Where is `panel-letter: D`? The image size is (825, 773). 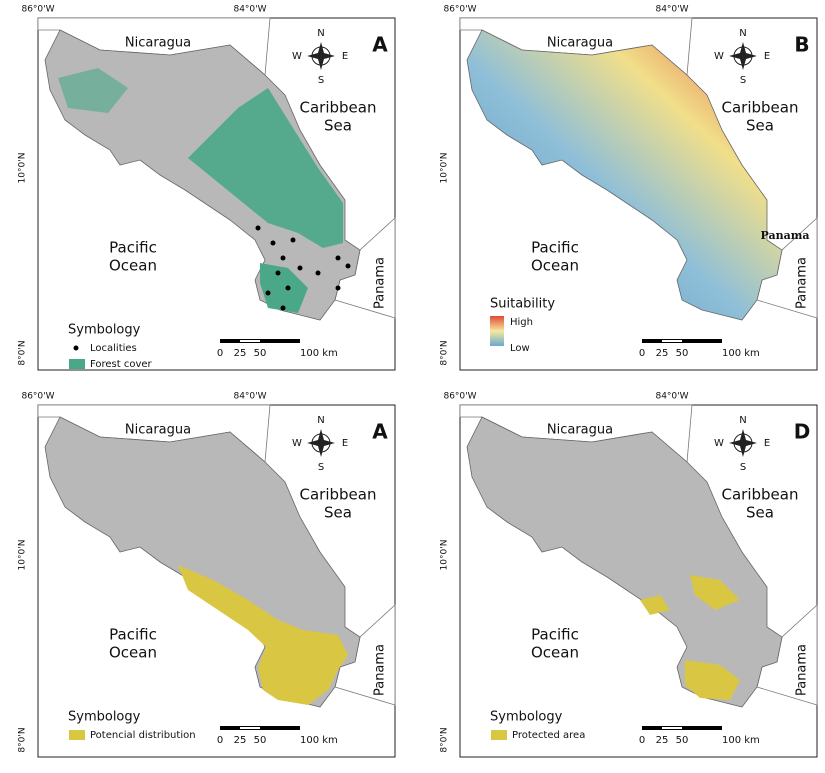
panel-letter: D is located at coordinates (802, 432).